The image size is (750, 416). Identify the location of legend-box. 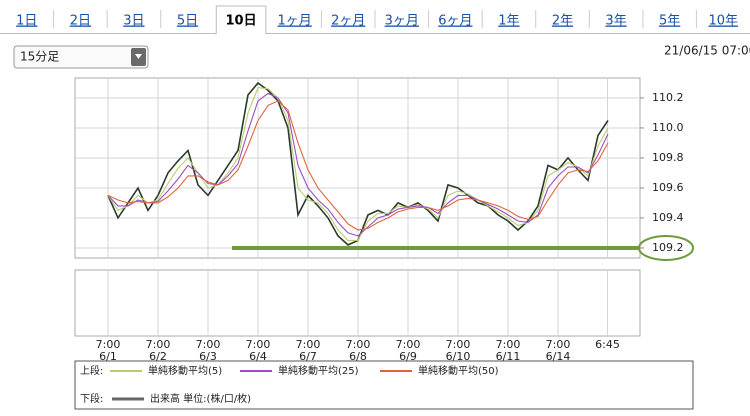
(384, 385).